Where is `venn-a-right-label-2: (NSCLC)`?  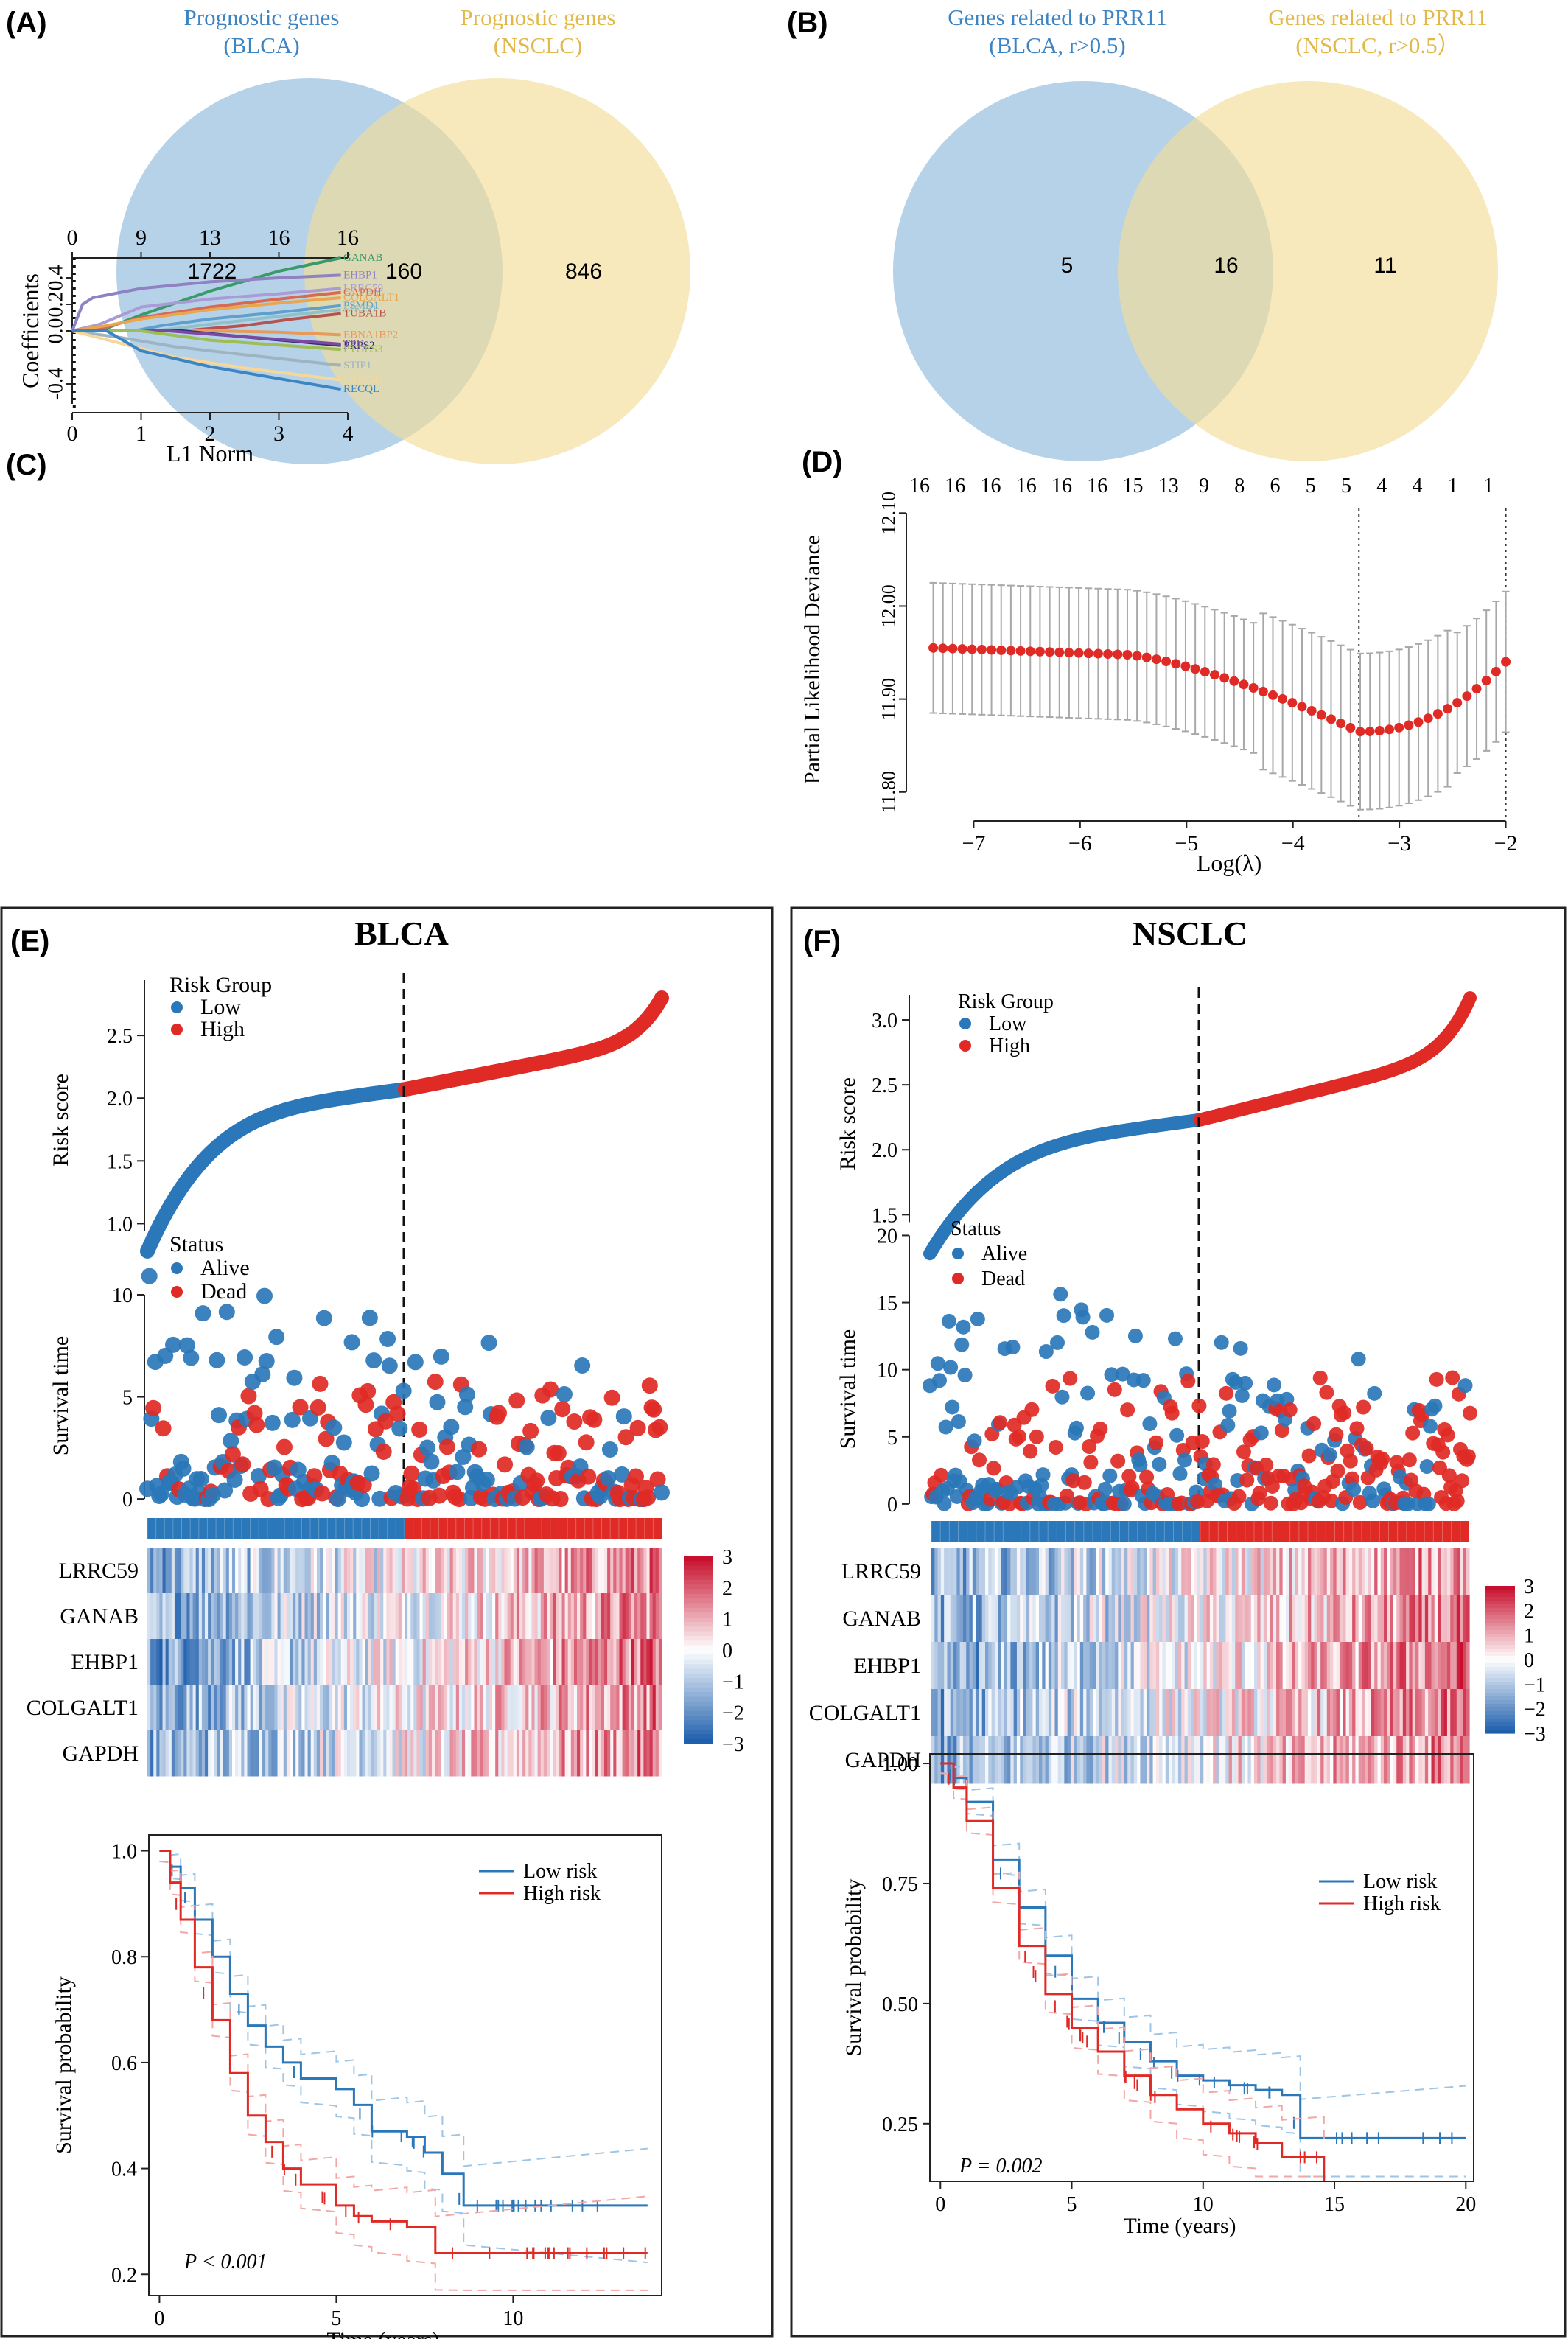 venn-a-right-label-2: (NSCLC) is located at coordinates (538, 45).